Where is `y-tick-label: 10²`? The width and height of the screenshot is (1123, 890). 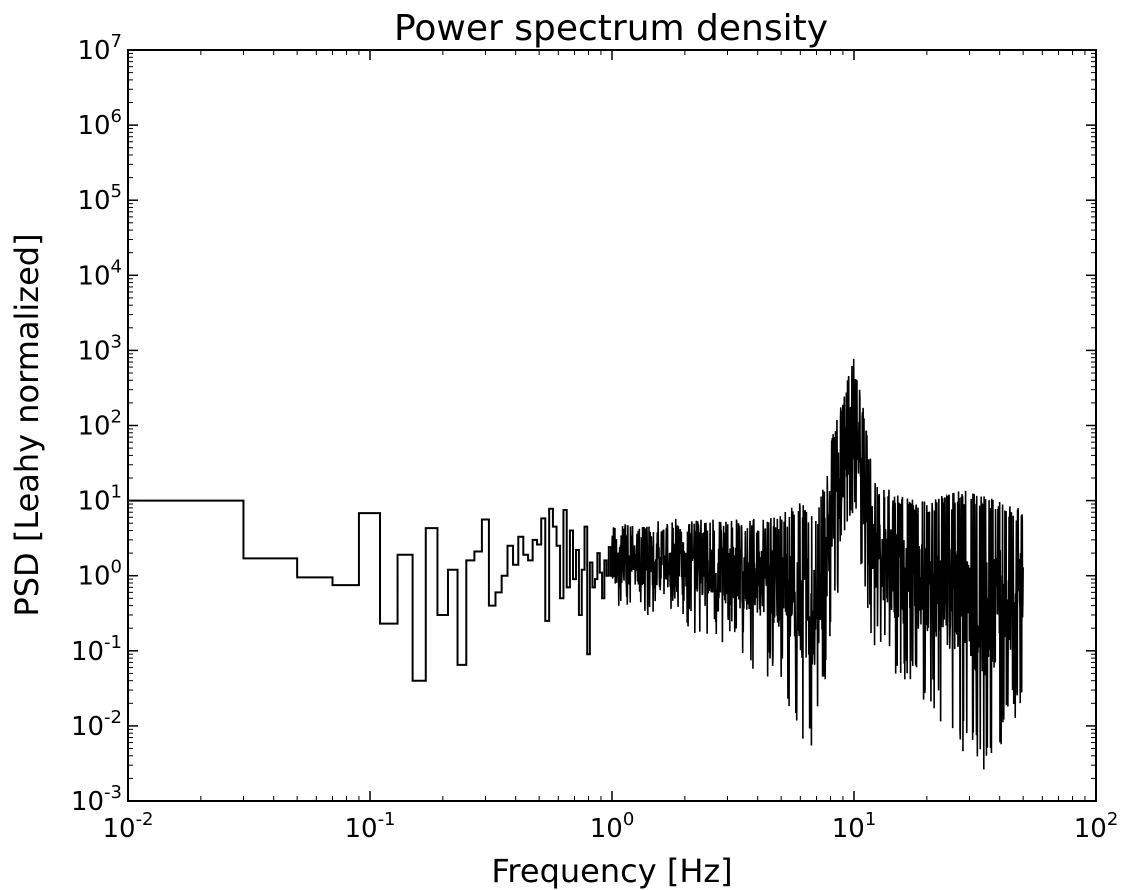
y-tick-label: 10² is located at coordinates (99, 424).